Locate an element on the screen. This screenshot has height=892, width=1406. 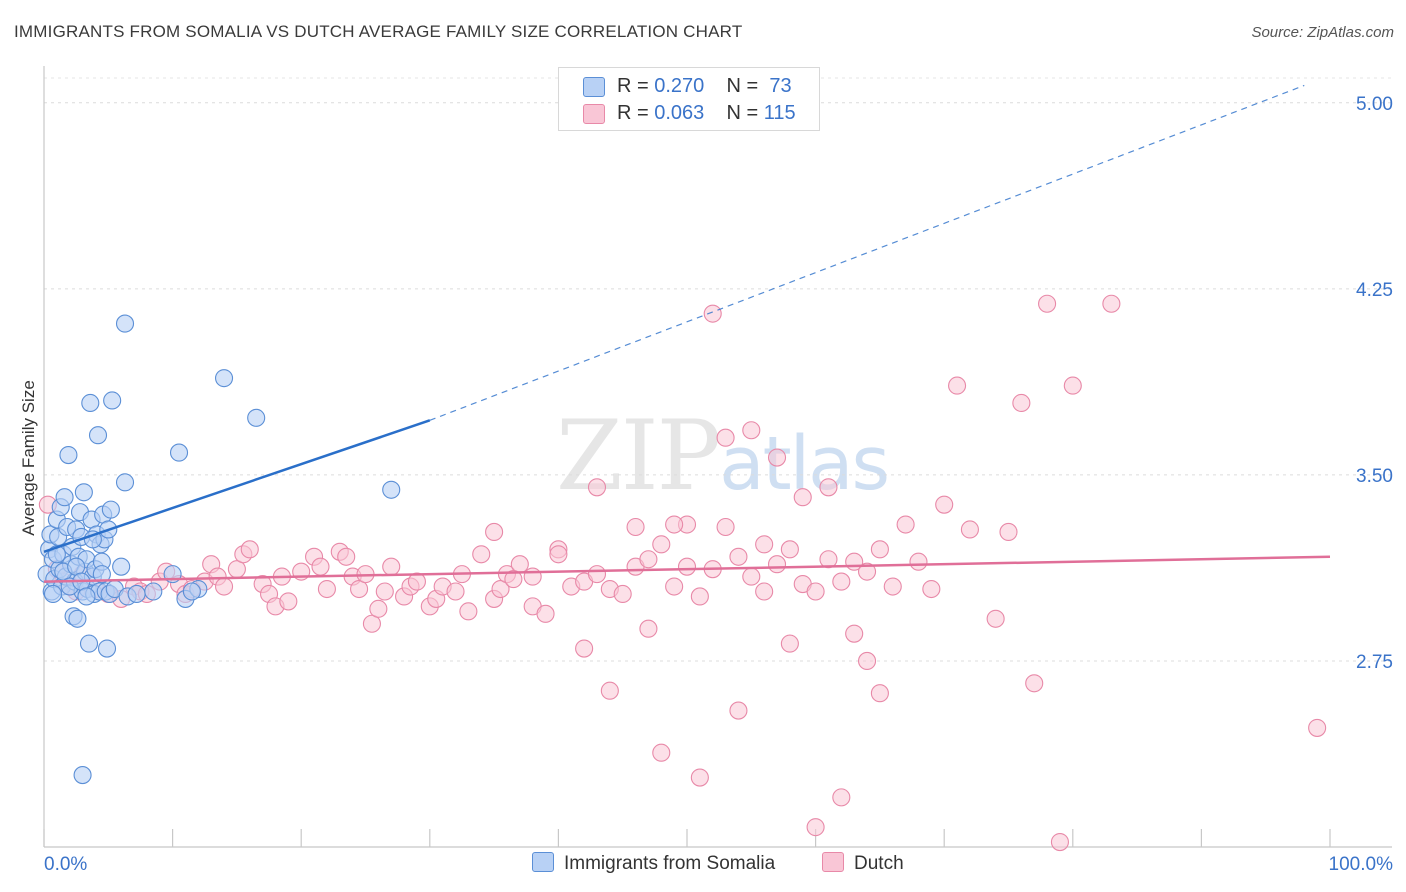
bottom-legend-label-somalia: Immigrants from Somalia is located at coordinates (670, 863).